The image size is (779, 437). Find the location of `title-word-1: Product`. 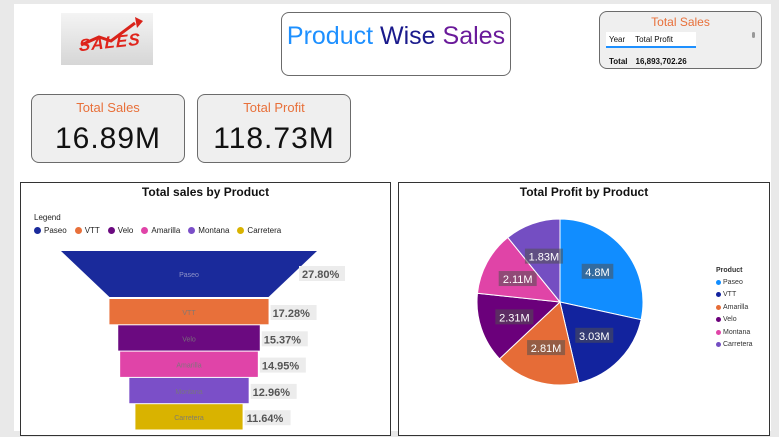

title-word-1: Product is located at coordinates (330, 36).